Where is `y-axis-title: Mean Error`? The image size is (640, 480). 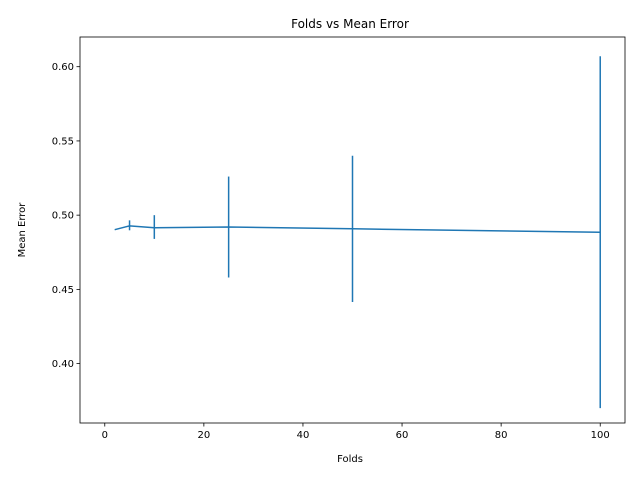
y-axis-title: Mean Error is located at coordinates (22, 230).